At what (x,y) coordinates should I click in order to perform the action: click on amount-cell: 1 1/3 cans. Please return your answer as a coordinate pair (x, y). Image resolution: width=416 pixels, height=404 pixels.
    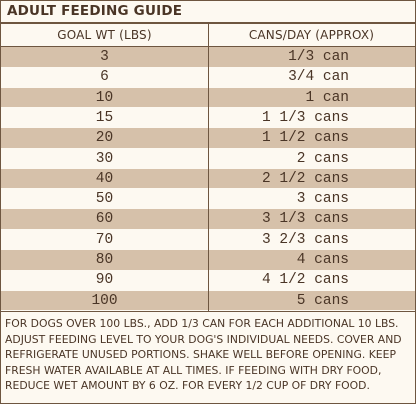
    Looking at the image, I should click on (305, 117).